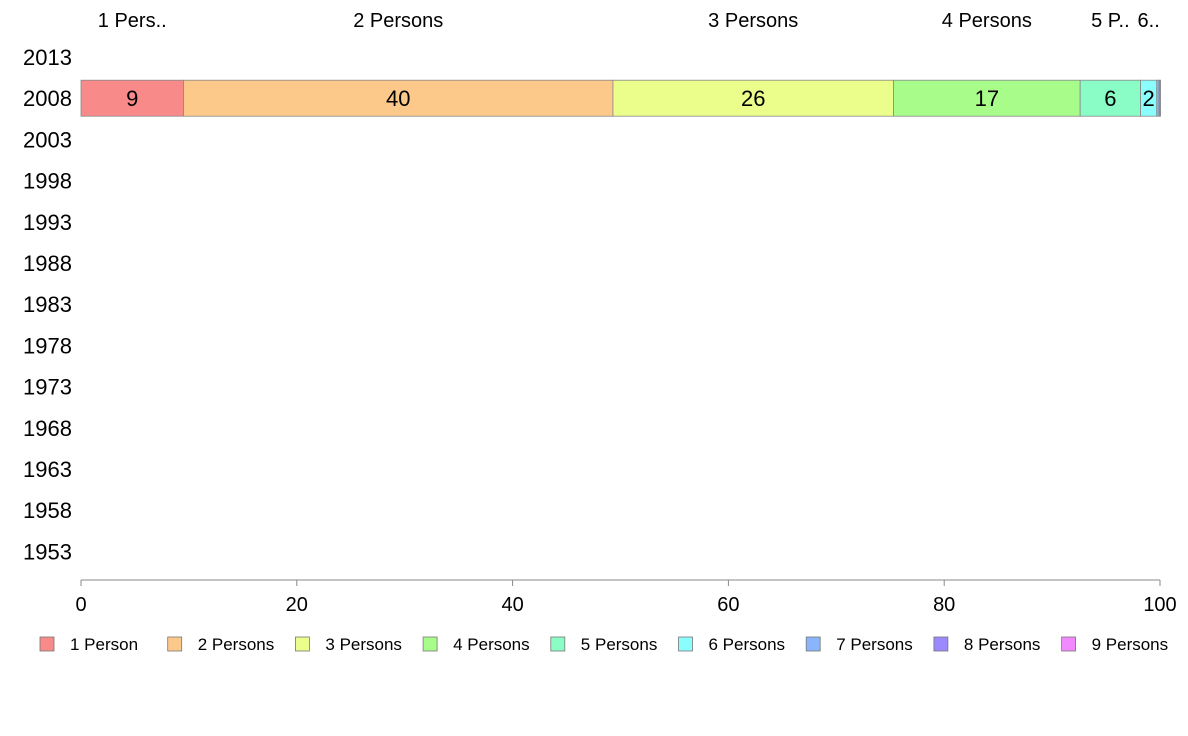 This screenshot has height=736, width=1188. What do you see at coordinates (47, 428) in the screenshot?
I see `y-tick-label-1968: 1968` at bounding box center [47, 428].